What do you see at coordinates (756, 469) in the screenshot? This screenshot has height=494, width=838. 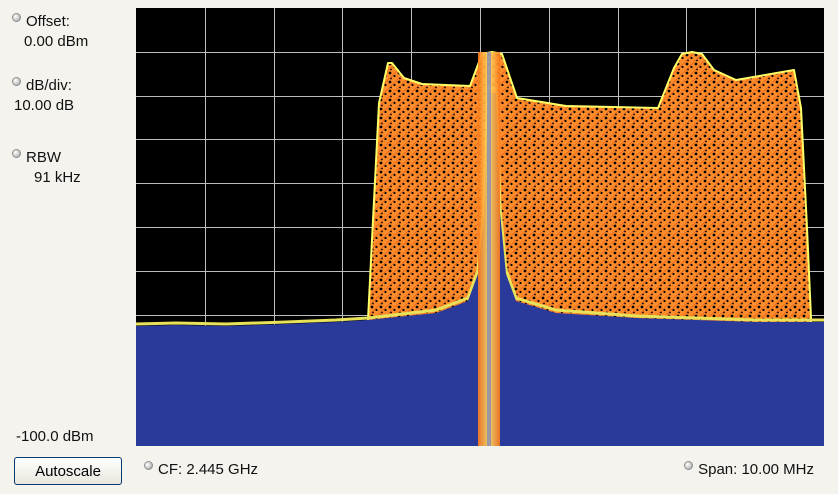 I see `span-text: Span: 10.00 MHz` at bounding box center [756, 469].